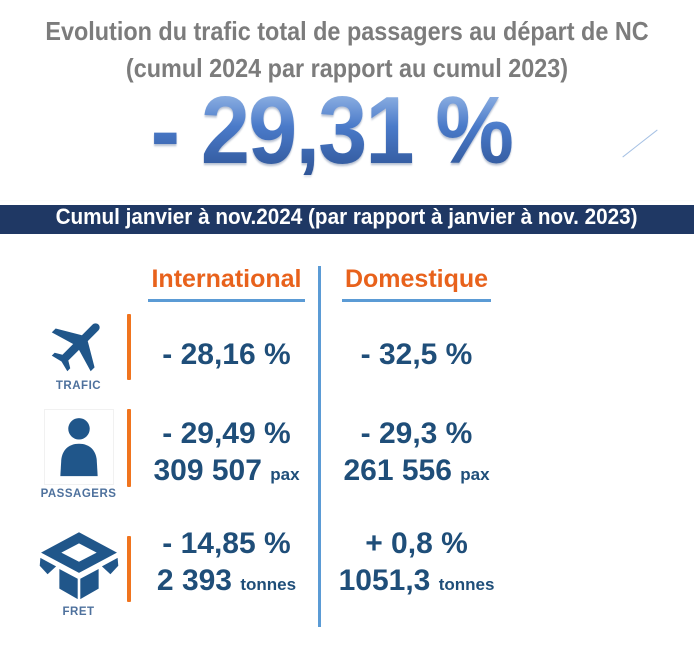 This screenshot has height=654, width=694. Describe the element at coordinates (416, 354) in the screenshot. I see `trafic-domestique-pct: - 32,5 %` at that location.